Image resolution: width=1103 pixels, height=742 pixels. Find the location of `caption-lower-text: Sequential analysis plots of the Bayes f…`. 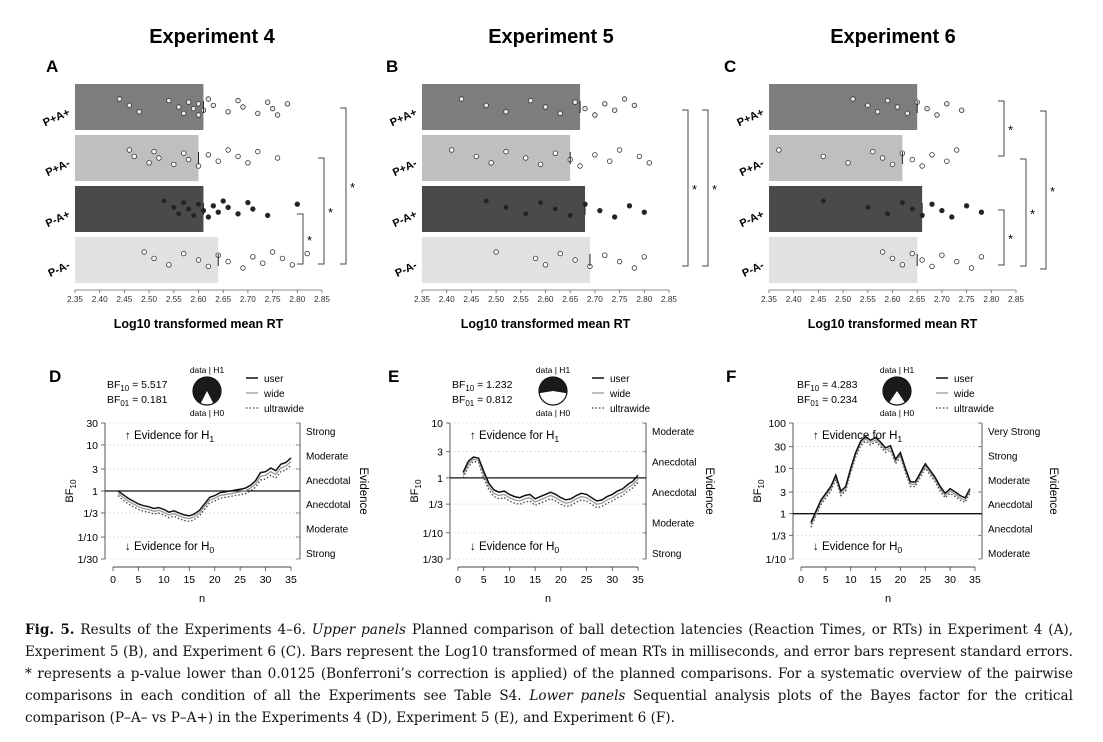

caption-lower-text: Sequential analysis plots of the Bayes f… is located at coordinates (549, 707).